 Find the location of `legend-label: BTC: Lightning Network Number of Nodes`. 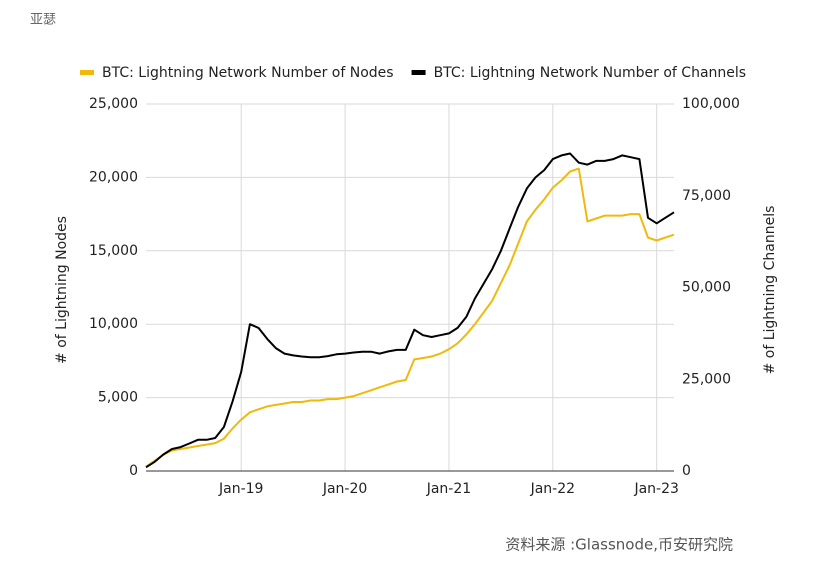

legend-label: BTC: Lightning Network Number of Nodes is located at coordinates (248, 73).